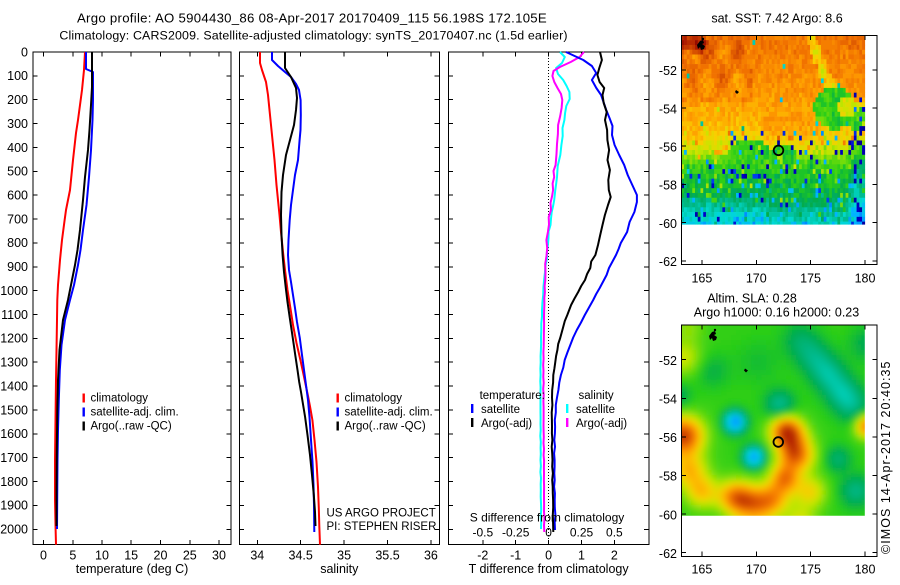  I want to click on svg-text: US ARGO PROJECT, so click(381, 514).